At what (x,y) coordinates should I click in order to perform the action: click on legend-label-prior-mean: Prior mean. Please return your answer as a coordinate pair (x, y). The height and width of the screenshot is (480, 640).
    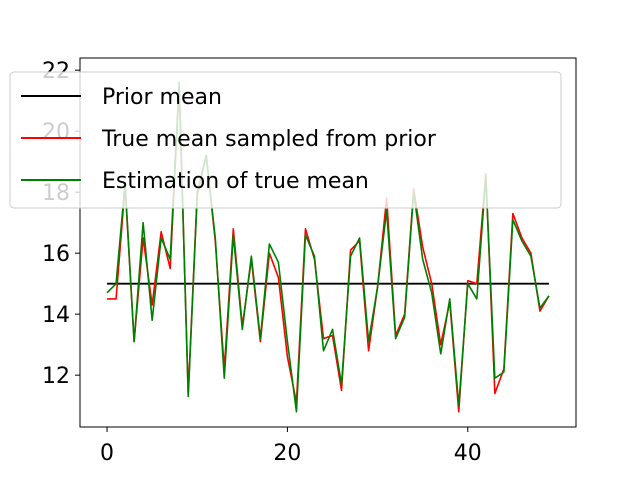
    Looking at the image, I should click on (162, 97).